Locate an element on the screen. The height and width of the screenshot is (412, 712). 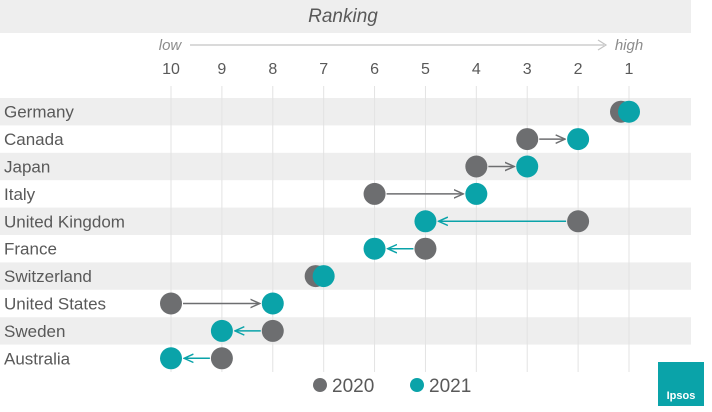
legend-label-2021: 2021 is located at coordinates (450, 386).